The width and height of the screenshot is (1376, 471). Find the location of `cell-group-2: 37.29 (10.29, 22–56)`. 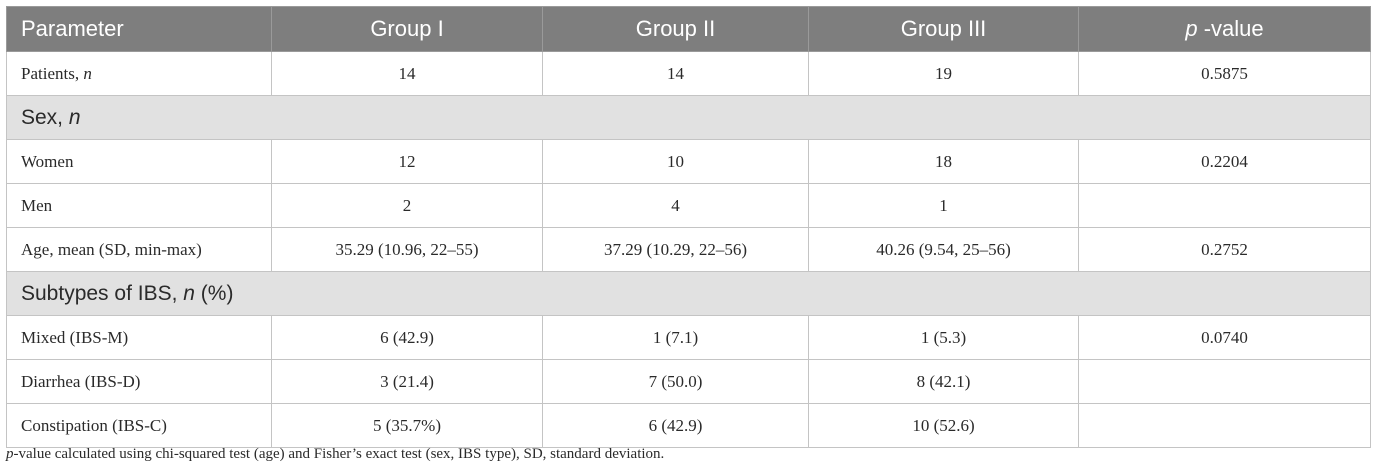

cell-group-2: 37.29 (10.29, 22–56) is located at coordinates (675, 249).